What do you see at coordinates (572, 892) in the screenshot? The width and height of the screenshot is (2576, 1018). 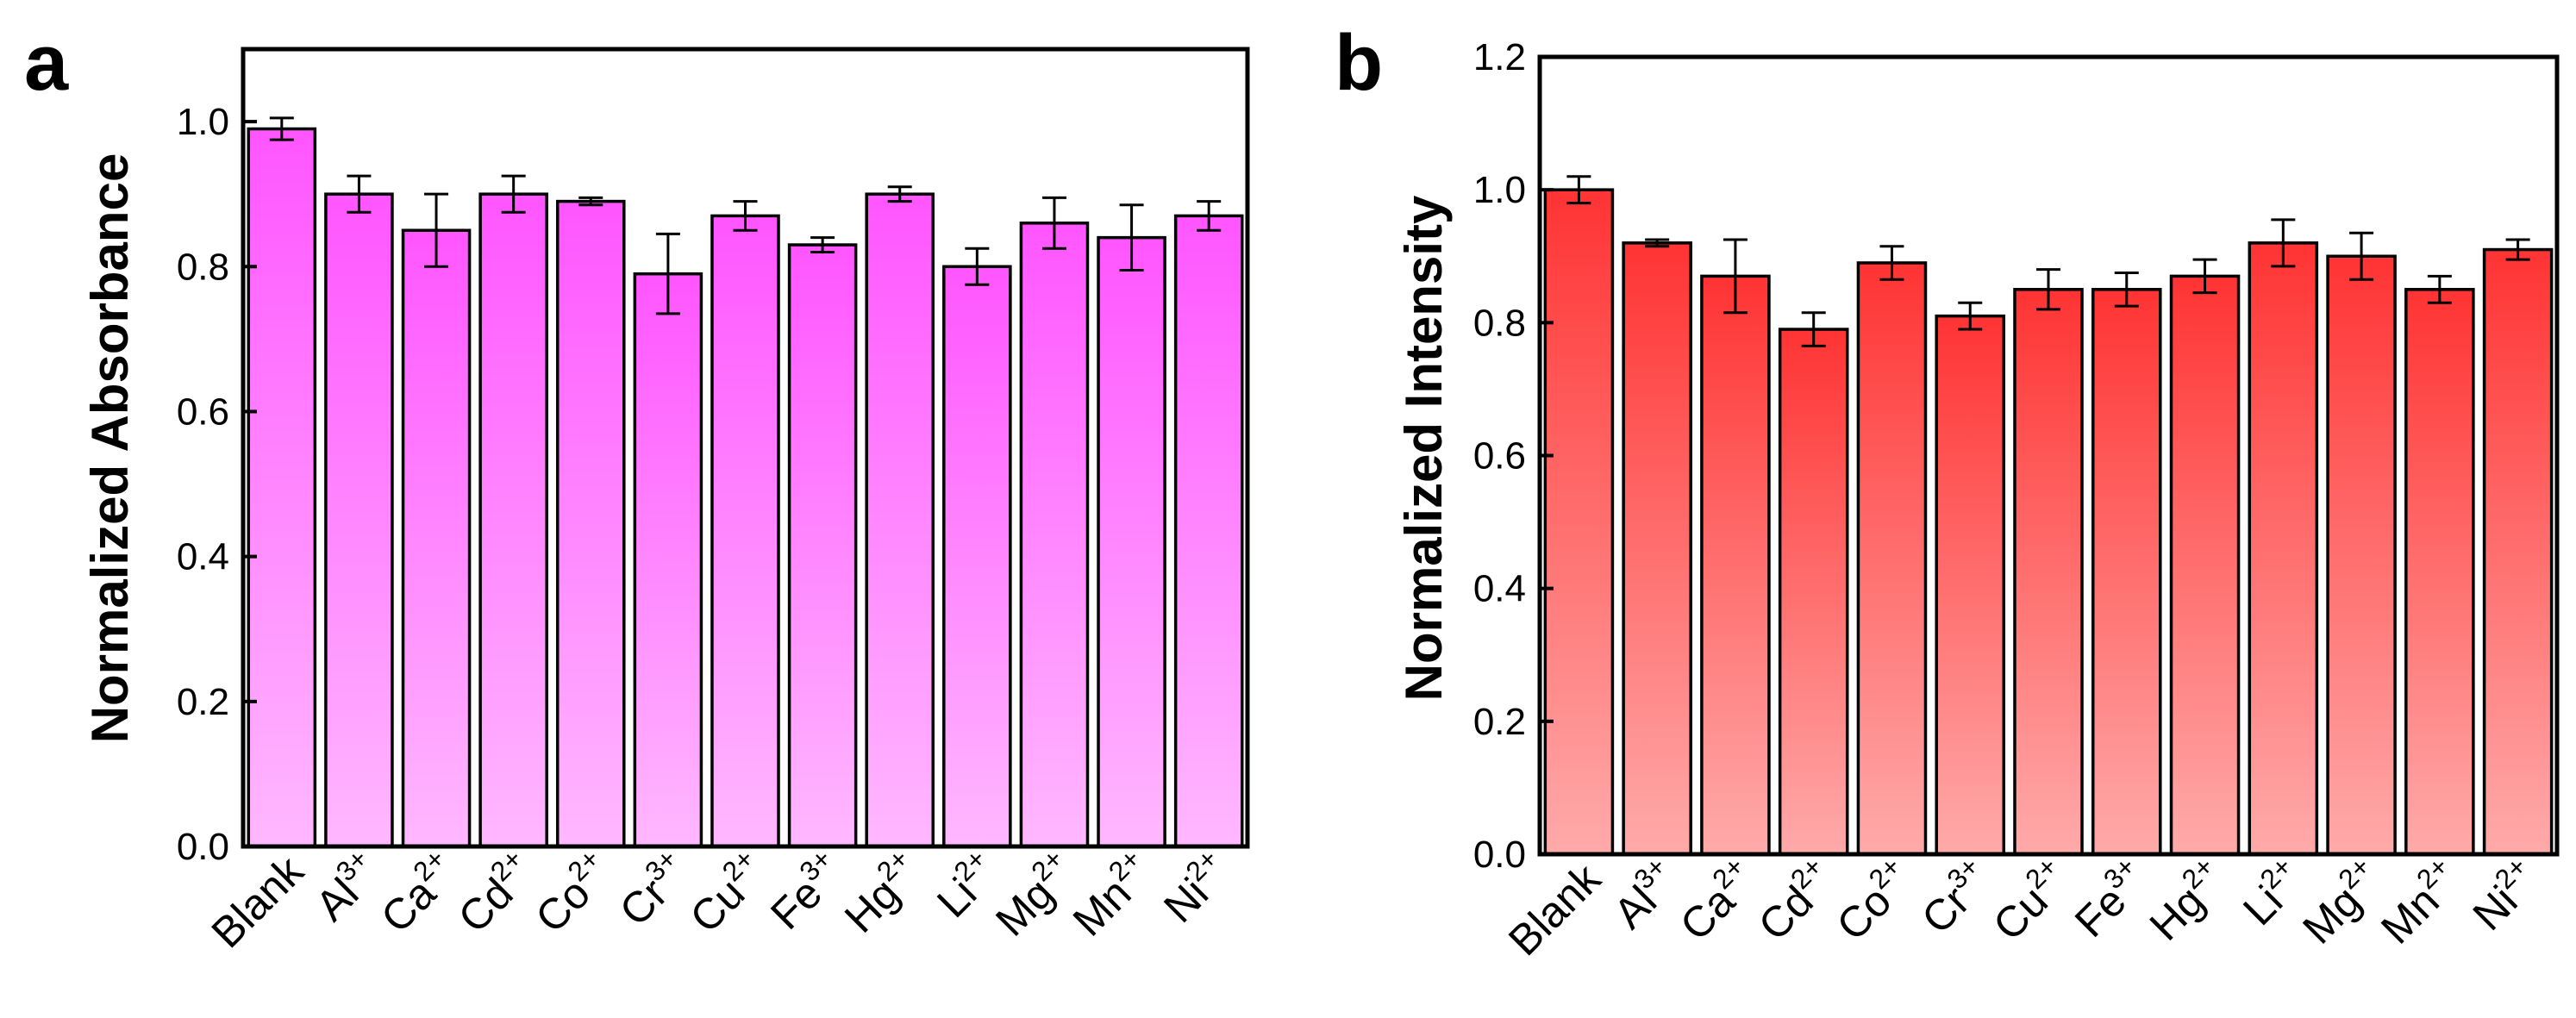 I see `x-tick-label: Co2+` at bounding box center [572, 892].